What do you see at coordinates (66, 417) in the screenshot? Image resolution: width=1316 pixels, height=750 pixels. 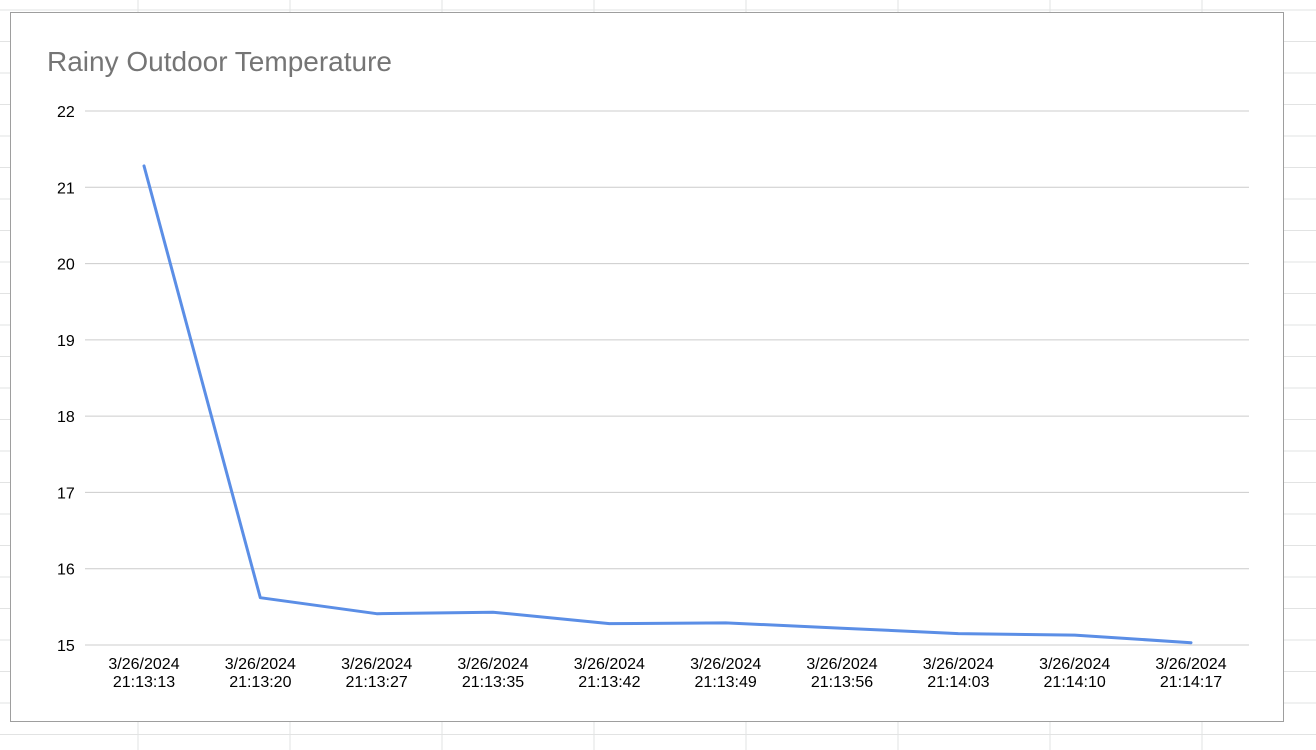 I see `y-tick-label: 18` at bounding box center [66, 417].